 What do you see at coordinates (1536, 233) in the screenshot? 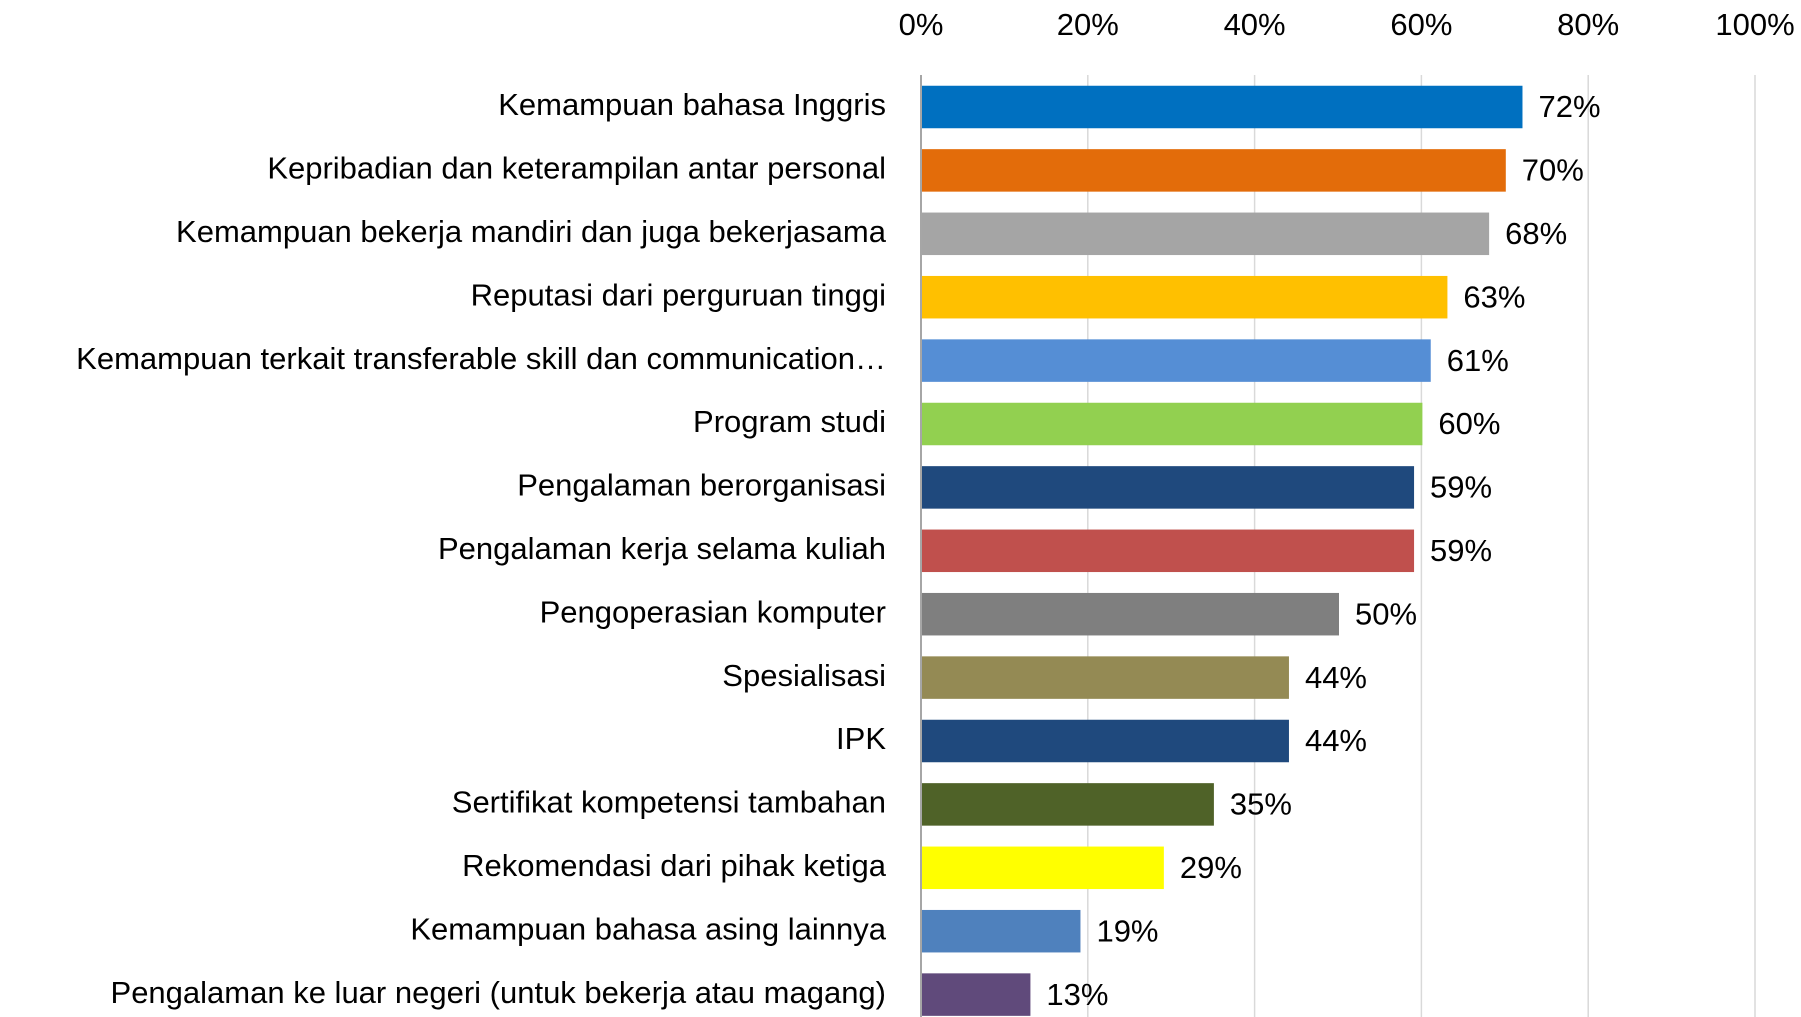
I see `data-label: 68%` at bounding box center [1536, 233].